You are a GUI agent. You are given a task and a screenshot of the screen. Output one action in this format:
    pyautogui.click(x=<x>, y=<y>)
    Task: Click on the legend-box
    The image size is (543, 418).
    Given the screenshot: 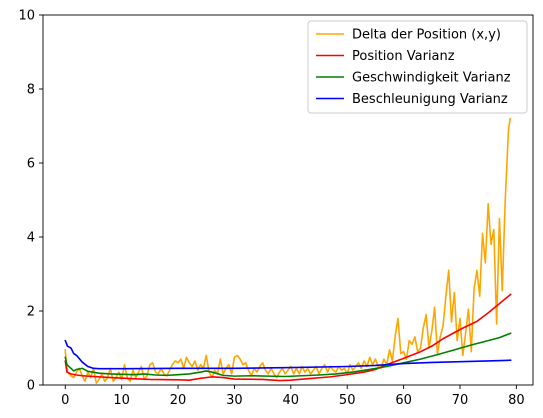 What is the action you would take?
    pyautogui.click(x=417, y=67)
    